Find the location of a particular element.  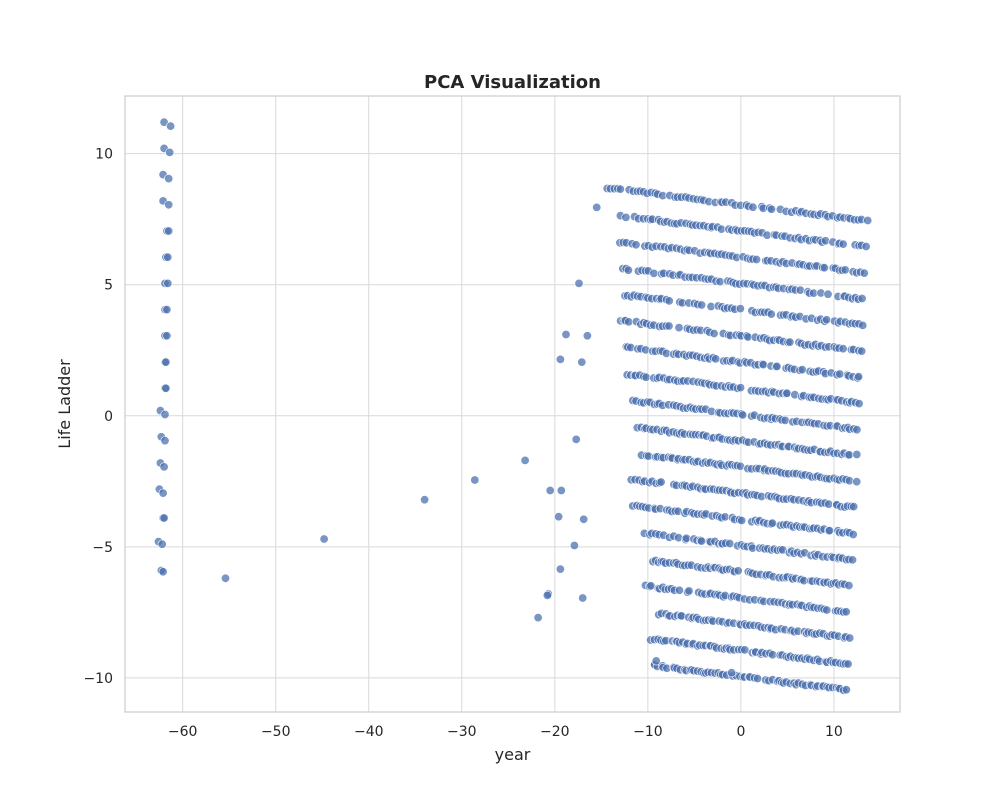

x-tick-label: −40 is located at coordinates (369, 732).